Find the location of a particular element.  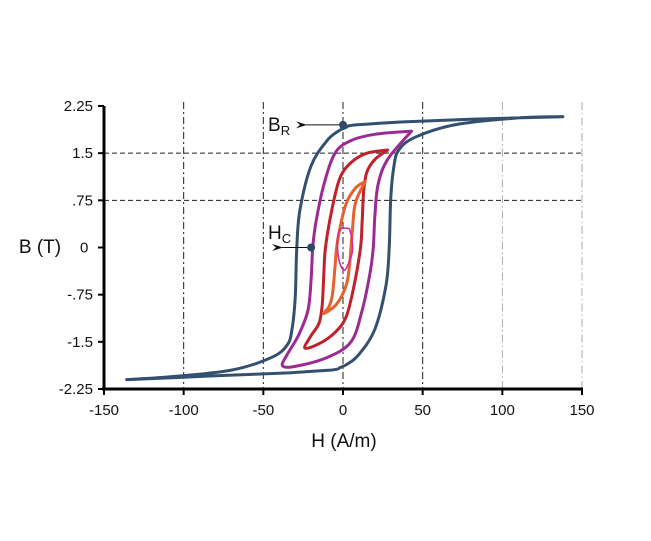

y-tick-label: 0 is located at coordinates (84, 248).